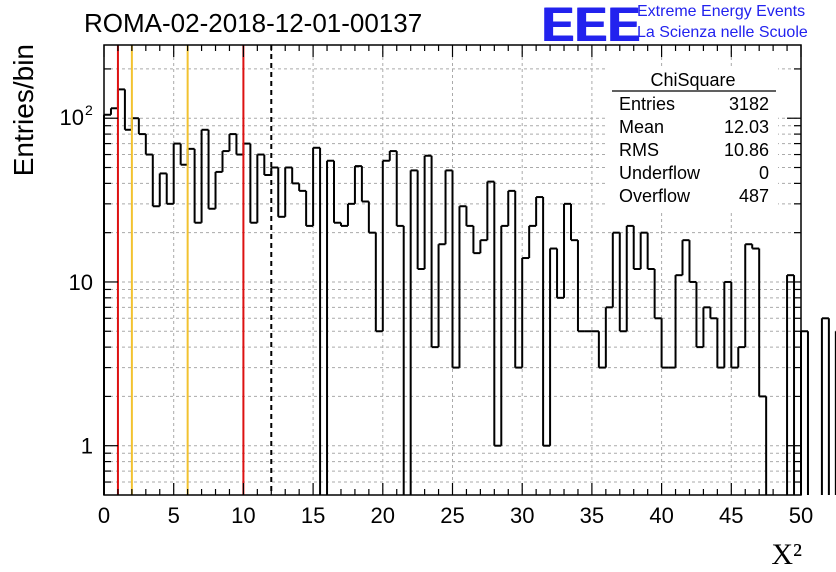 This screenshot has width=836, height=572. Describe the element at coordinates (639, 150) in the screenshot. I see `stats-label-rms: RMS` at that location.